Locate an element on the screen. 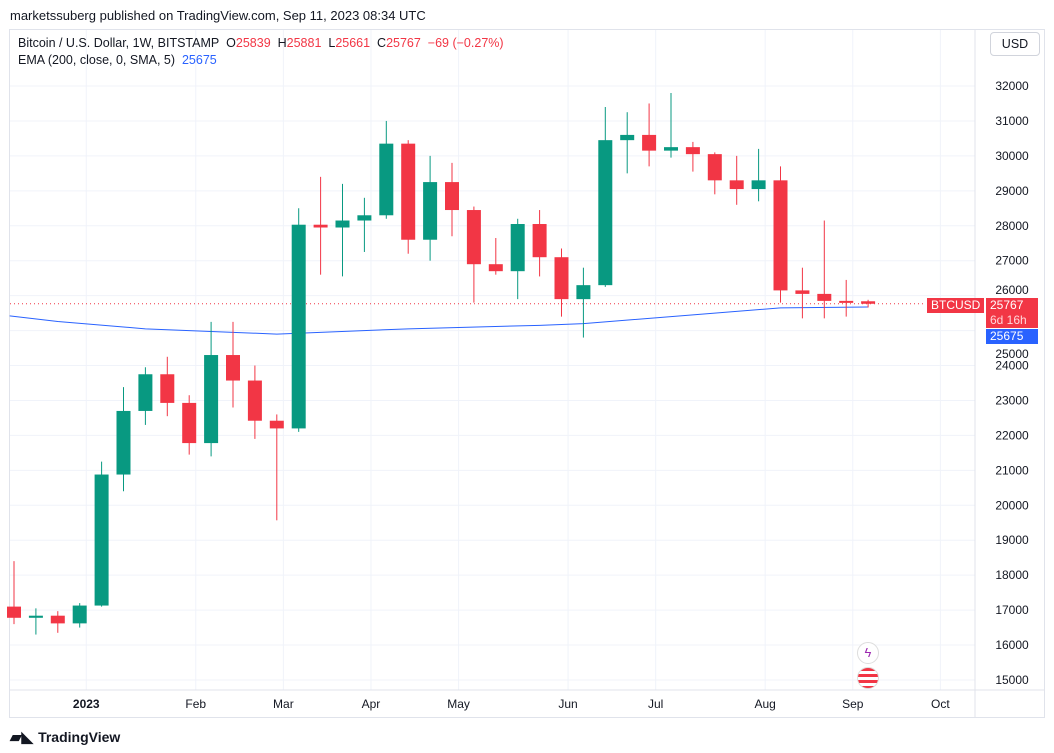 The width and height of the screenshot is (1054, 753). ema-price-tag: 25675 is located at coordinates (1012, 336).